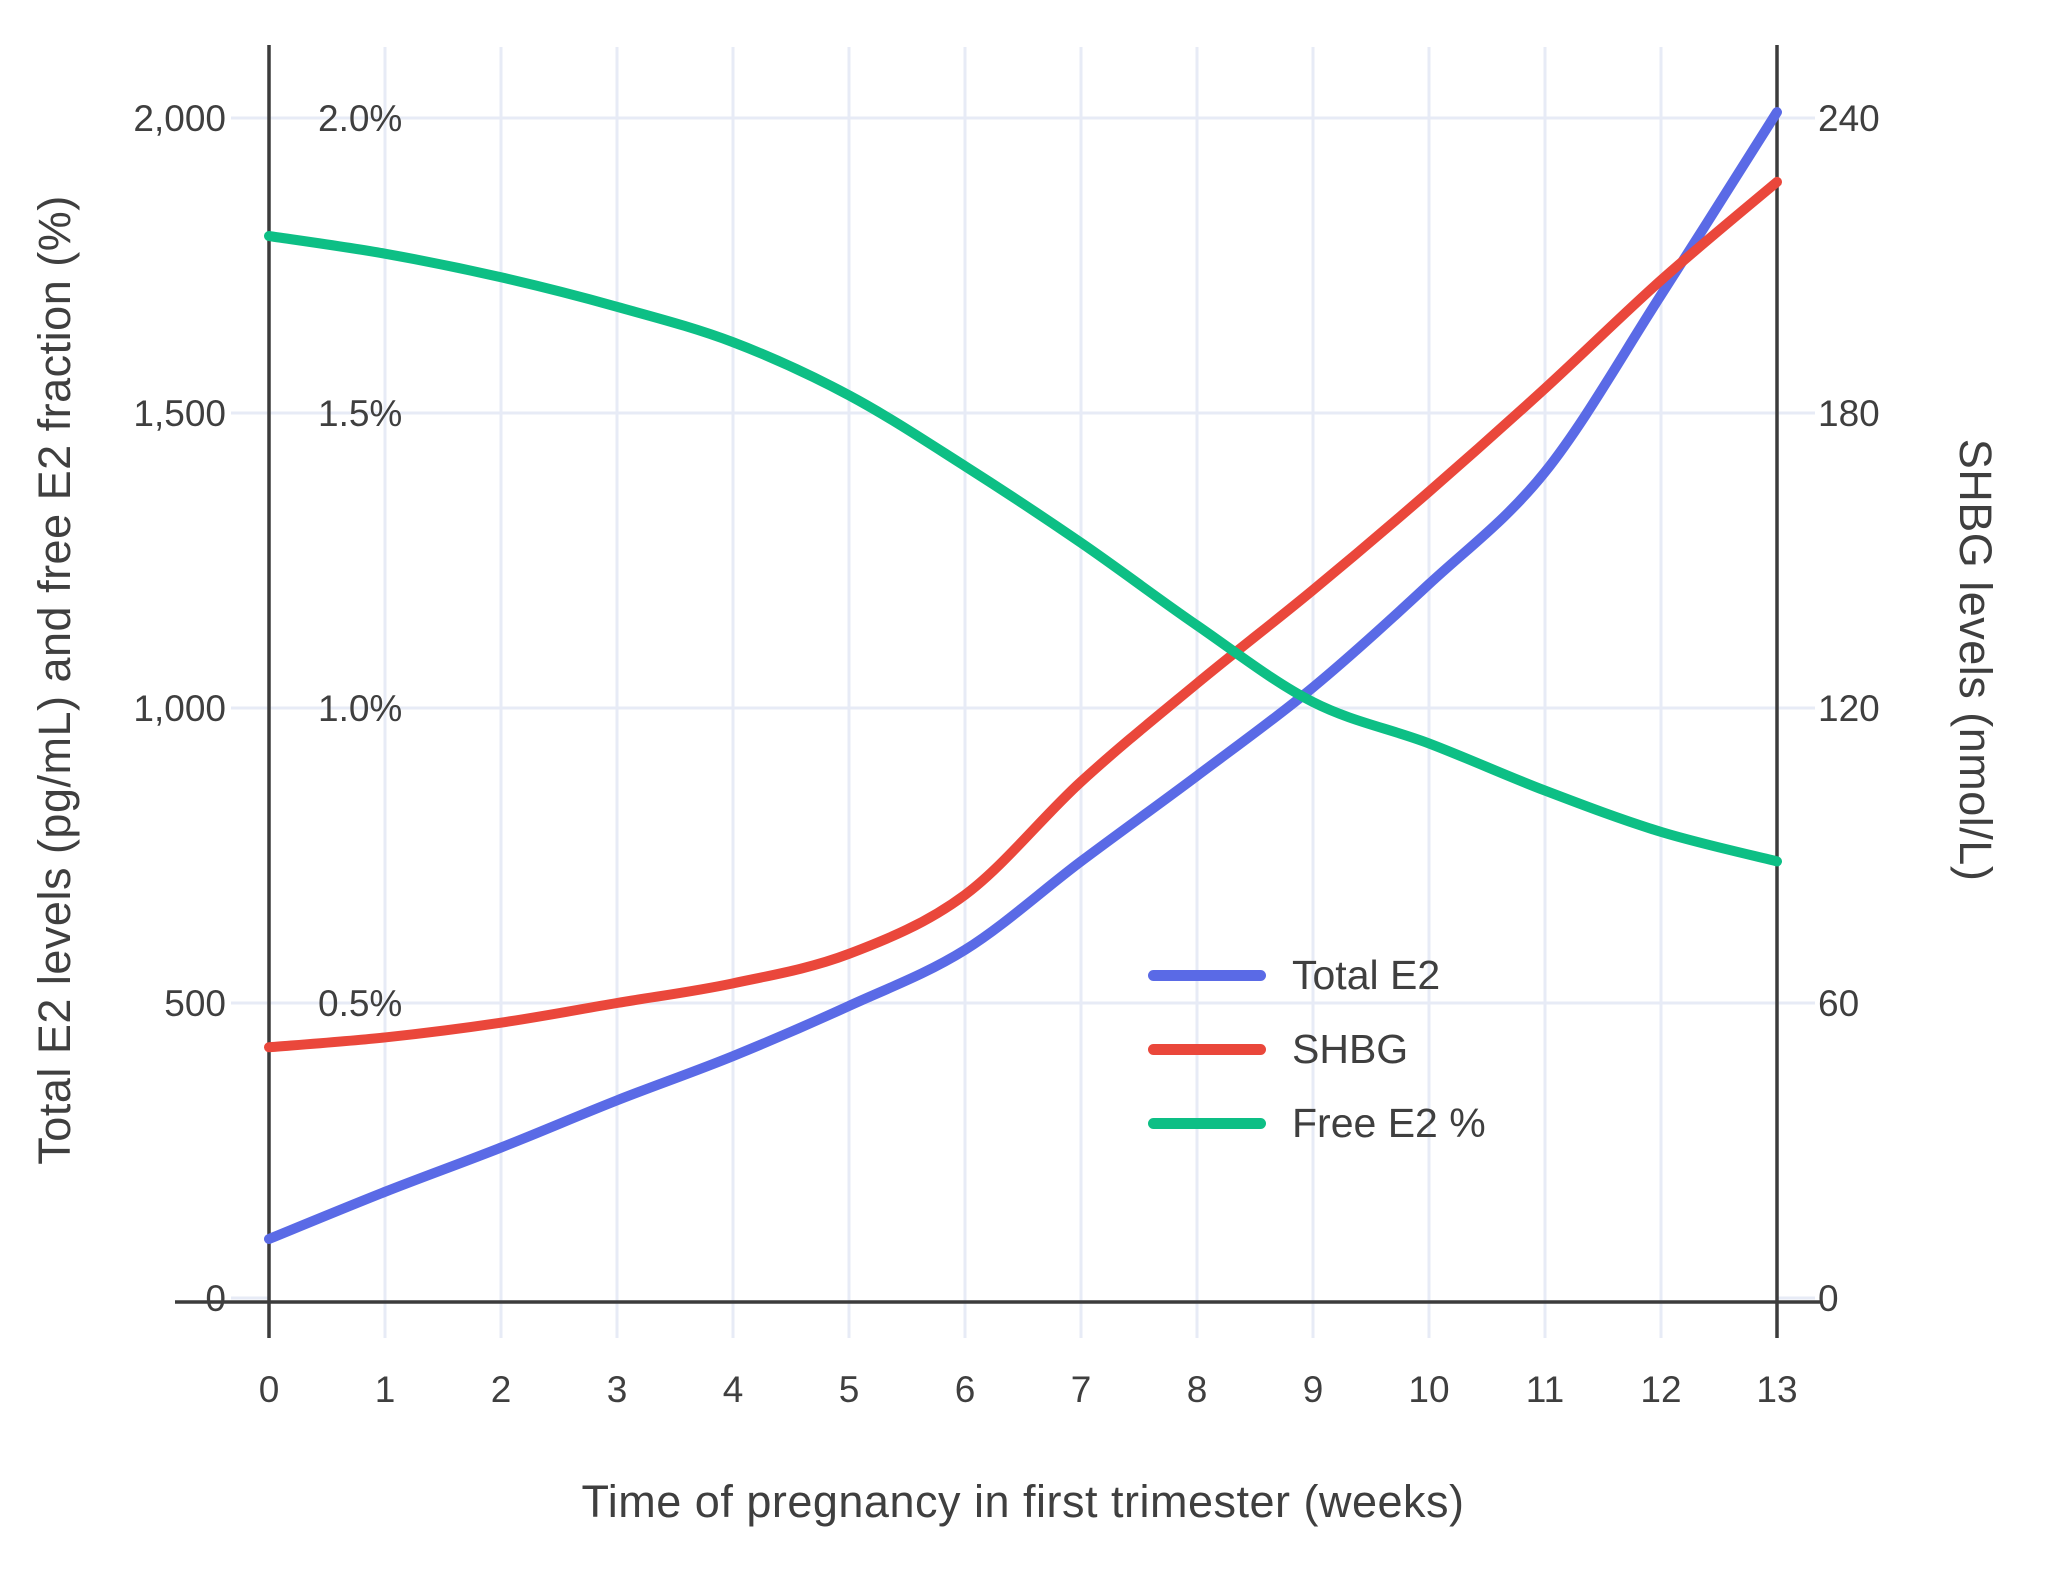 The width and height of the screenshot is (2048, 1583). I want to click on legend-item-free-e2: Free E2 %, so click(1317, 1123).